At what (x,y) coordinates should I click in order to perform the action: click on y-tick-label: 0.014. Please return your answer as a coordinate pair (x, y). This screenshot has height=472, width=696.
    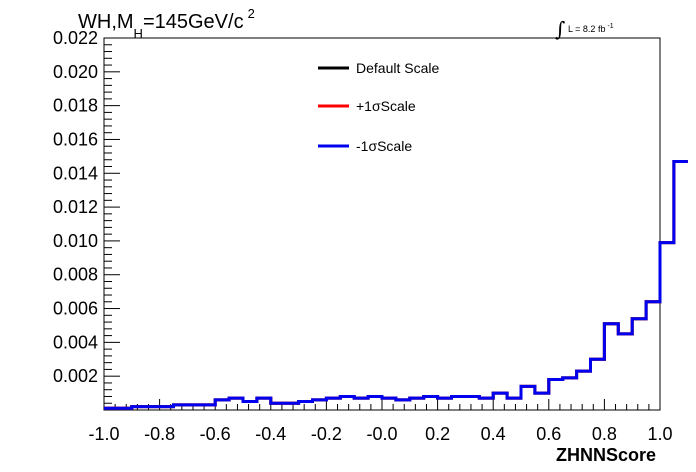
    Looking at the image, I should click on (75, 173).